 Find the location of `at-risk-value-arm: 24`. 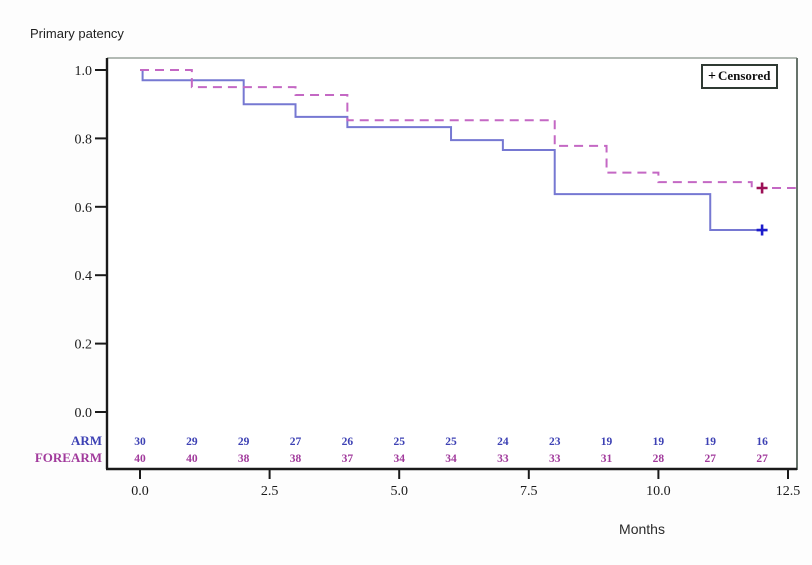

at-risk-value-arm: 24 is located at coordinates (503, 442).